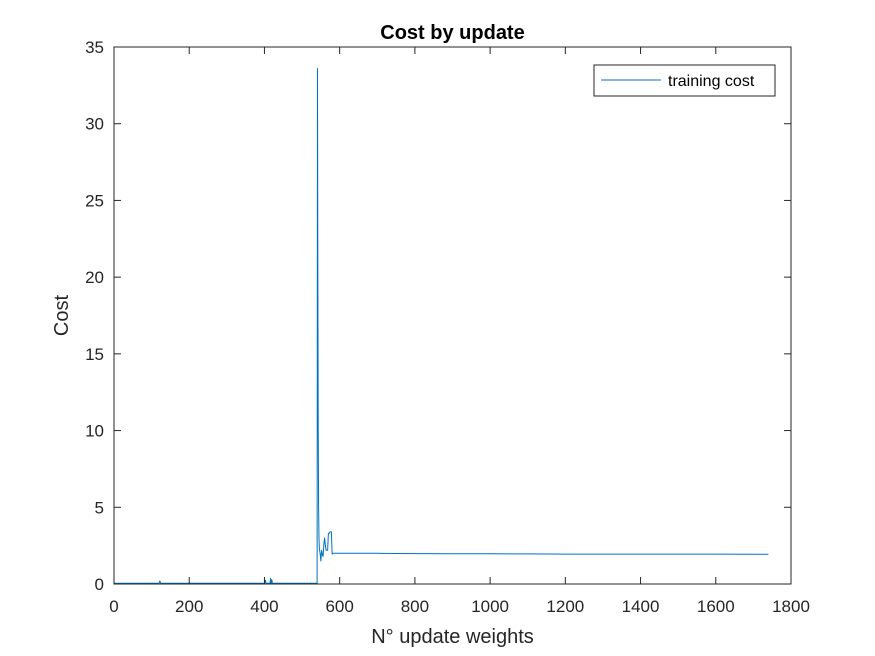 The height and width of the screenshot is (656, 875). I want to click on x-tick-label: 1600, so click(716, 606).